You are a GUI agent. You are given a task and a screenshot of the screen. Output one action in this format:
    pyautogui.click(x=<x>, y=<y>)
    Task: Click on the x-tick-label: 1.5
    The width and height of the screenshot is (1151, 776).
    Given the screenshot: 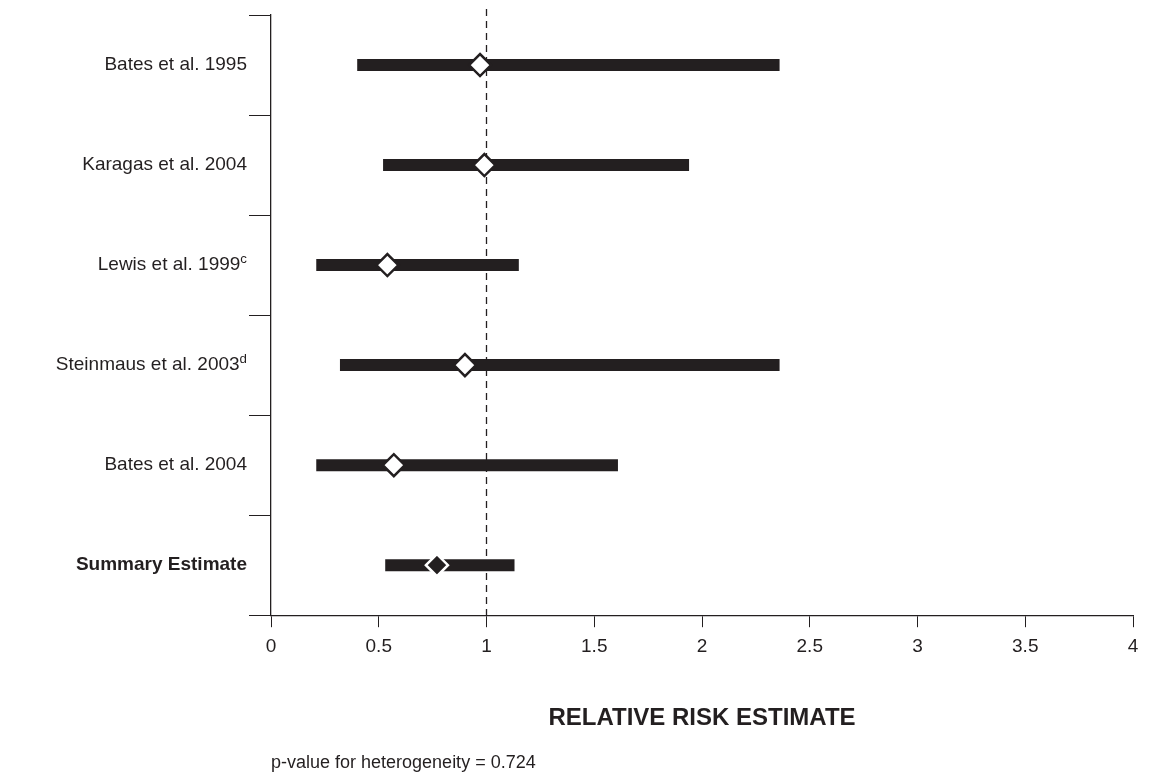 What is the action you would take?
    pyautogui.click(x=594, y=645)
    